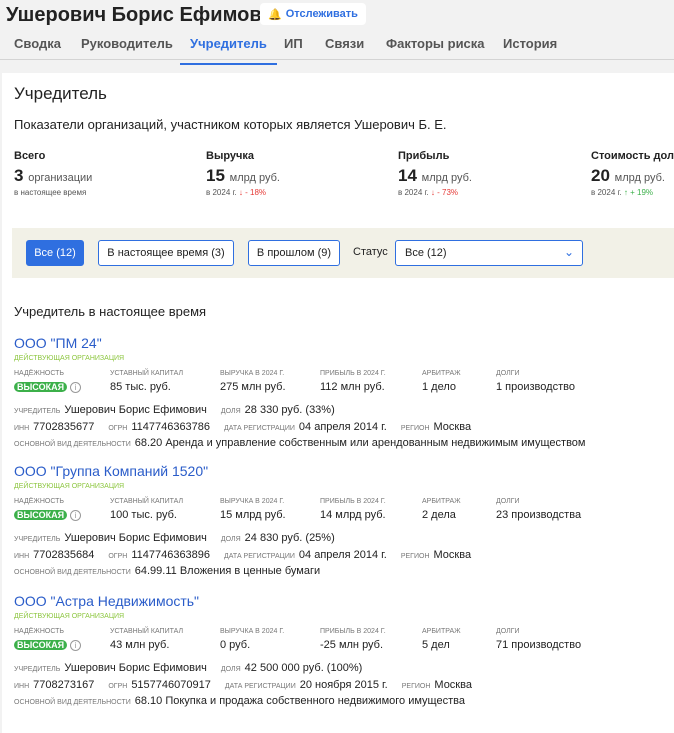  I want to click on okved-value: 64.99.11 Вложения в ценные бумаги, so click(227, 571).